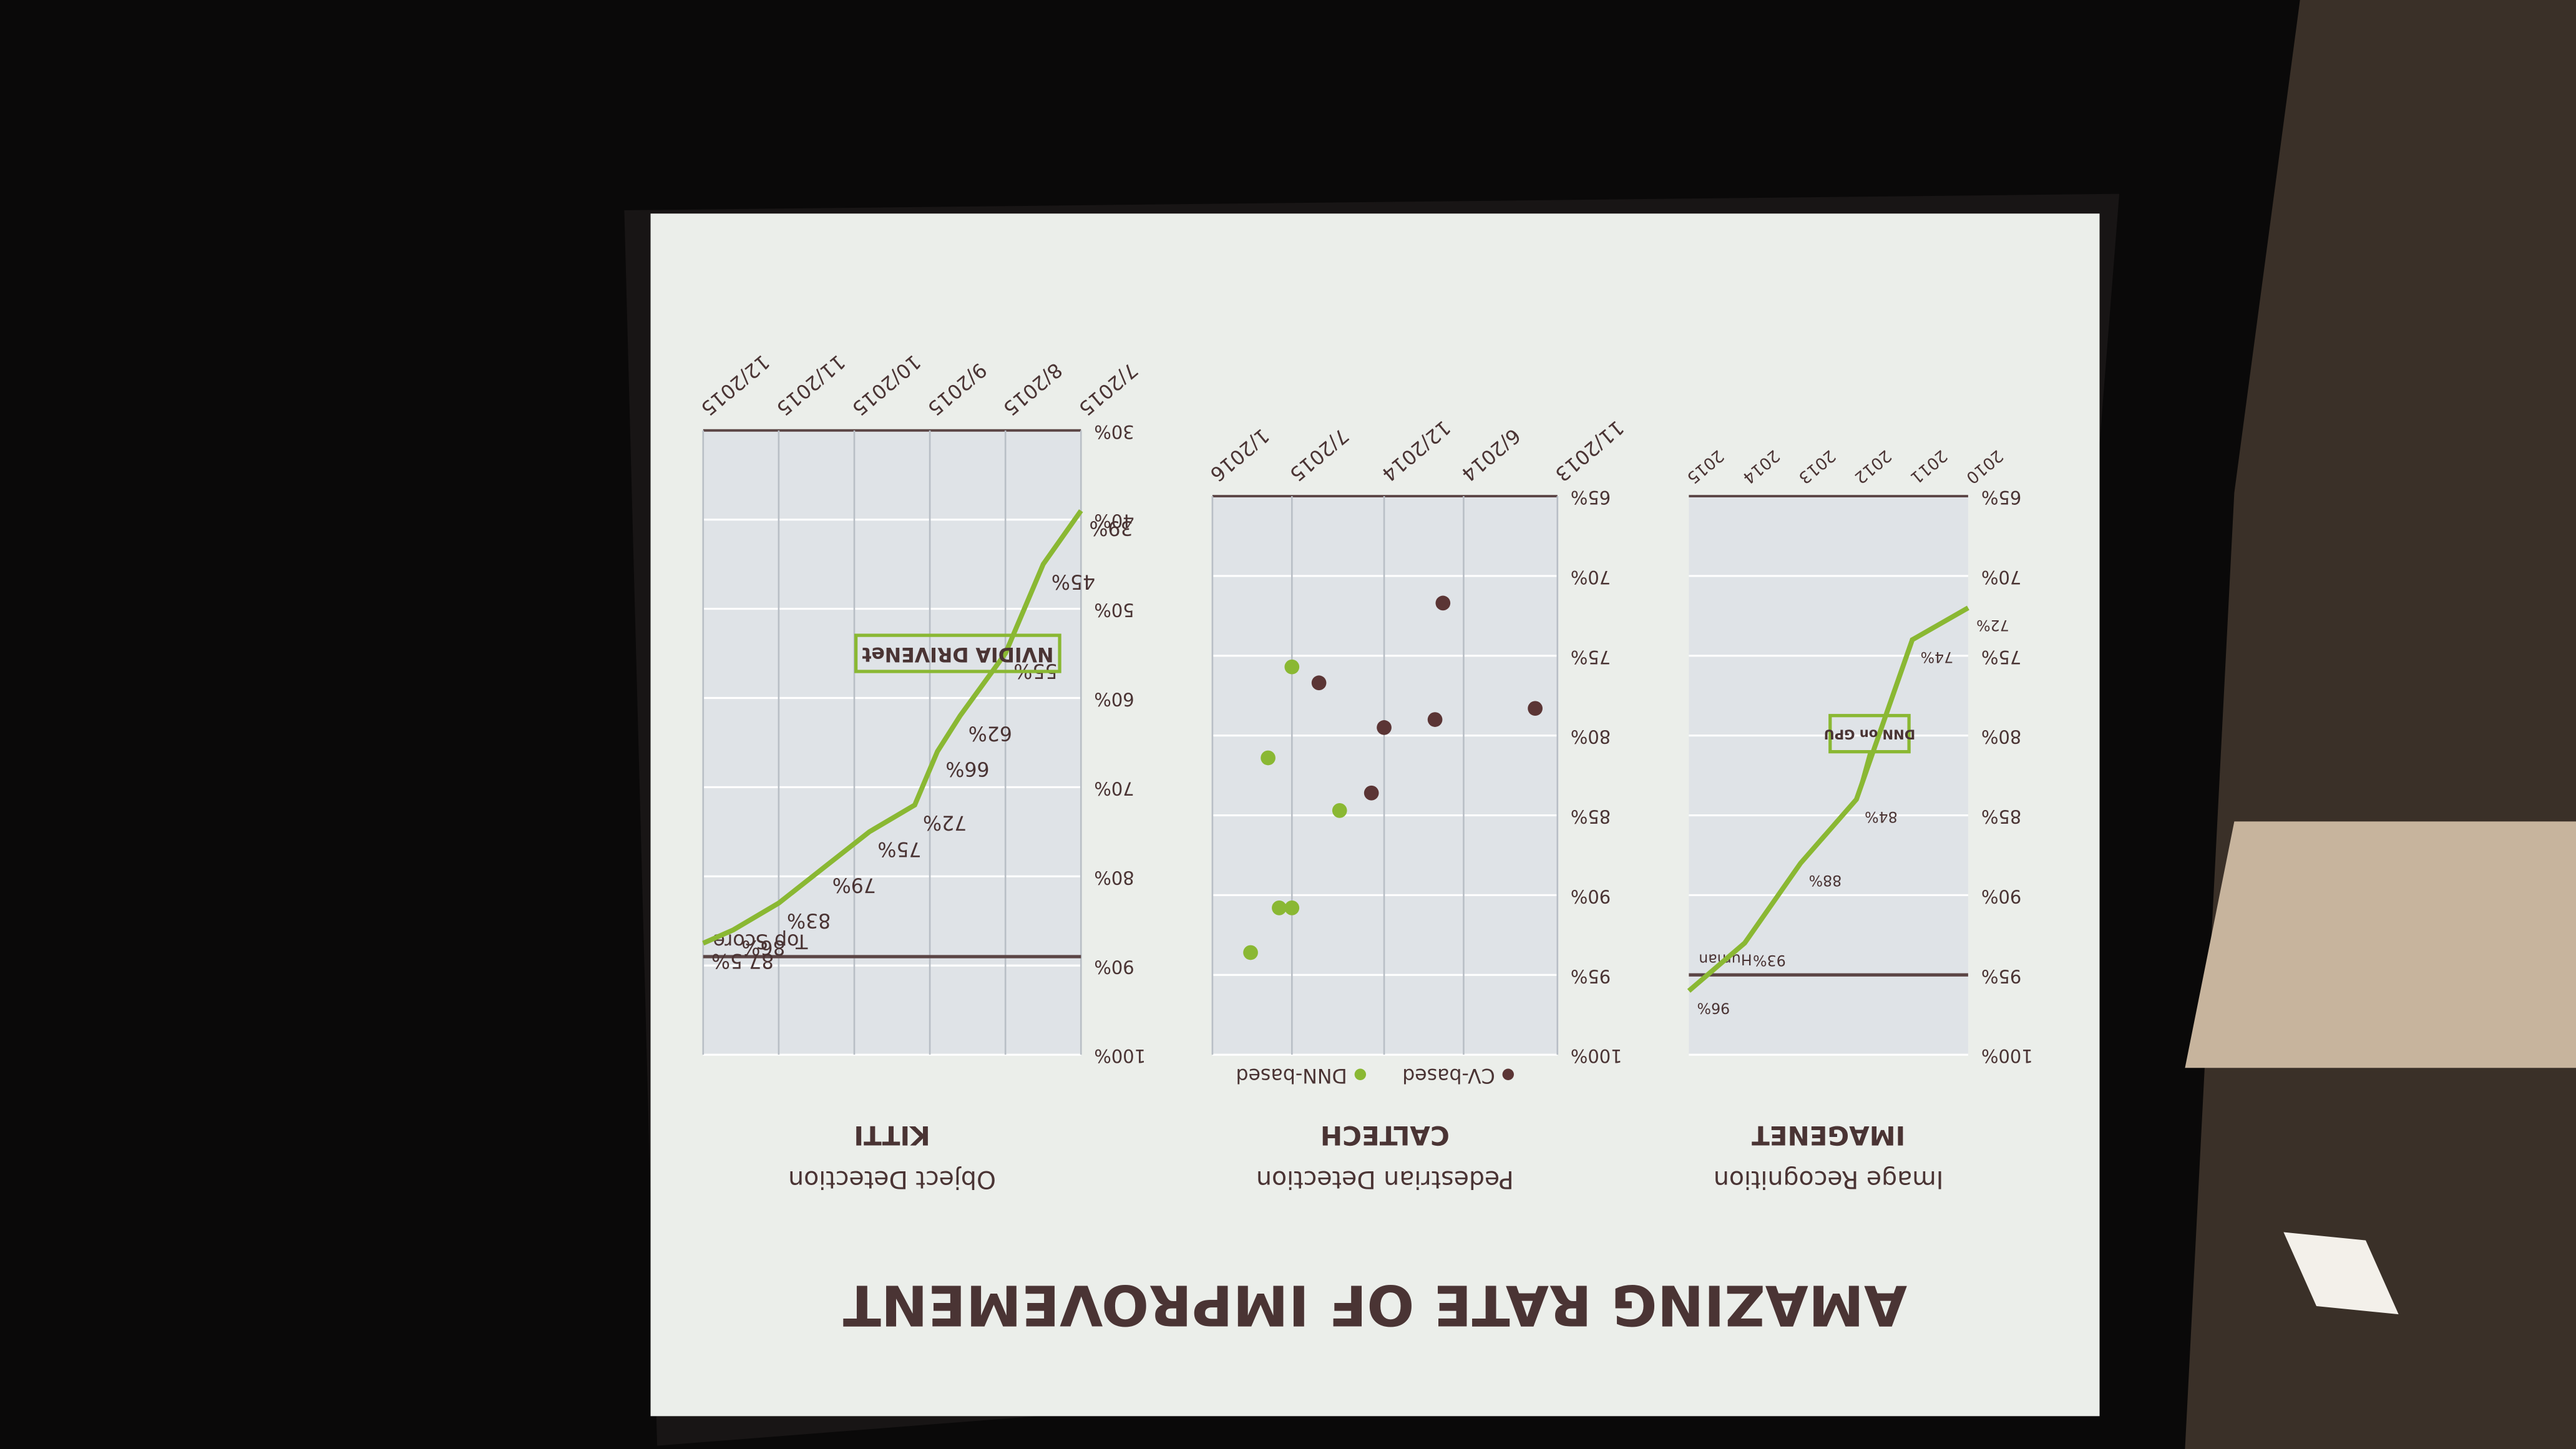 The image size is (2576, 1449). What do you see at coordinates (1375, 1304) in the screenshot?
I see `slide-title: AMAZING RATE OF IMPROVEMENT` at bounding box center [1375, 1304].